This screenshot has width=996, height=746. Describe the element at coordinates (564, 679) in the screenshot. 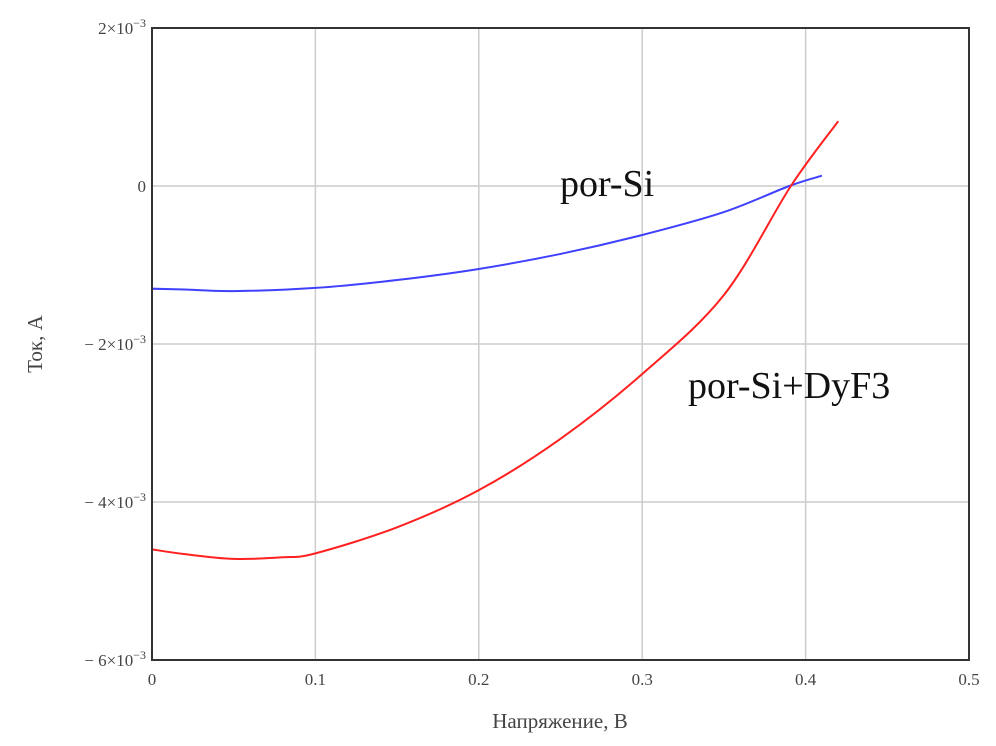

I see `x-ticks: 0 0.1 0.2 0.3 0.4 0.5` at that location.